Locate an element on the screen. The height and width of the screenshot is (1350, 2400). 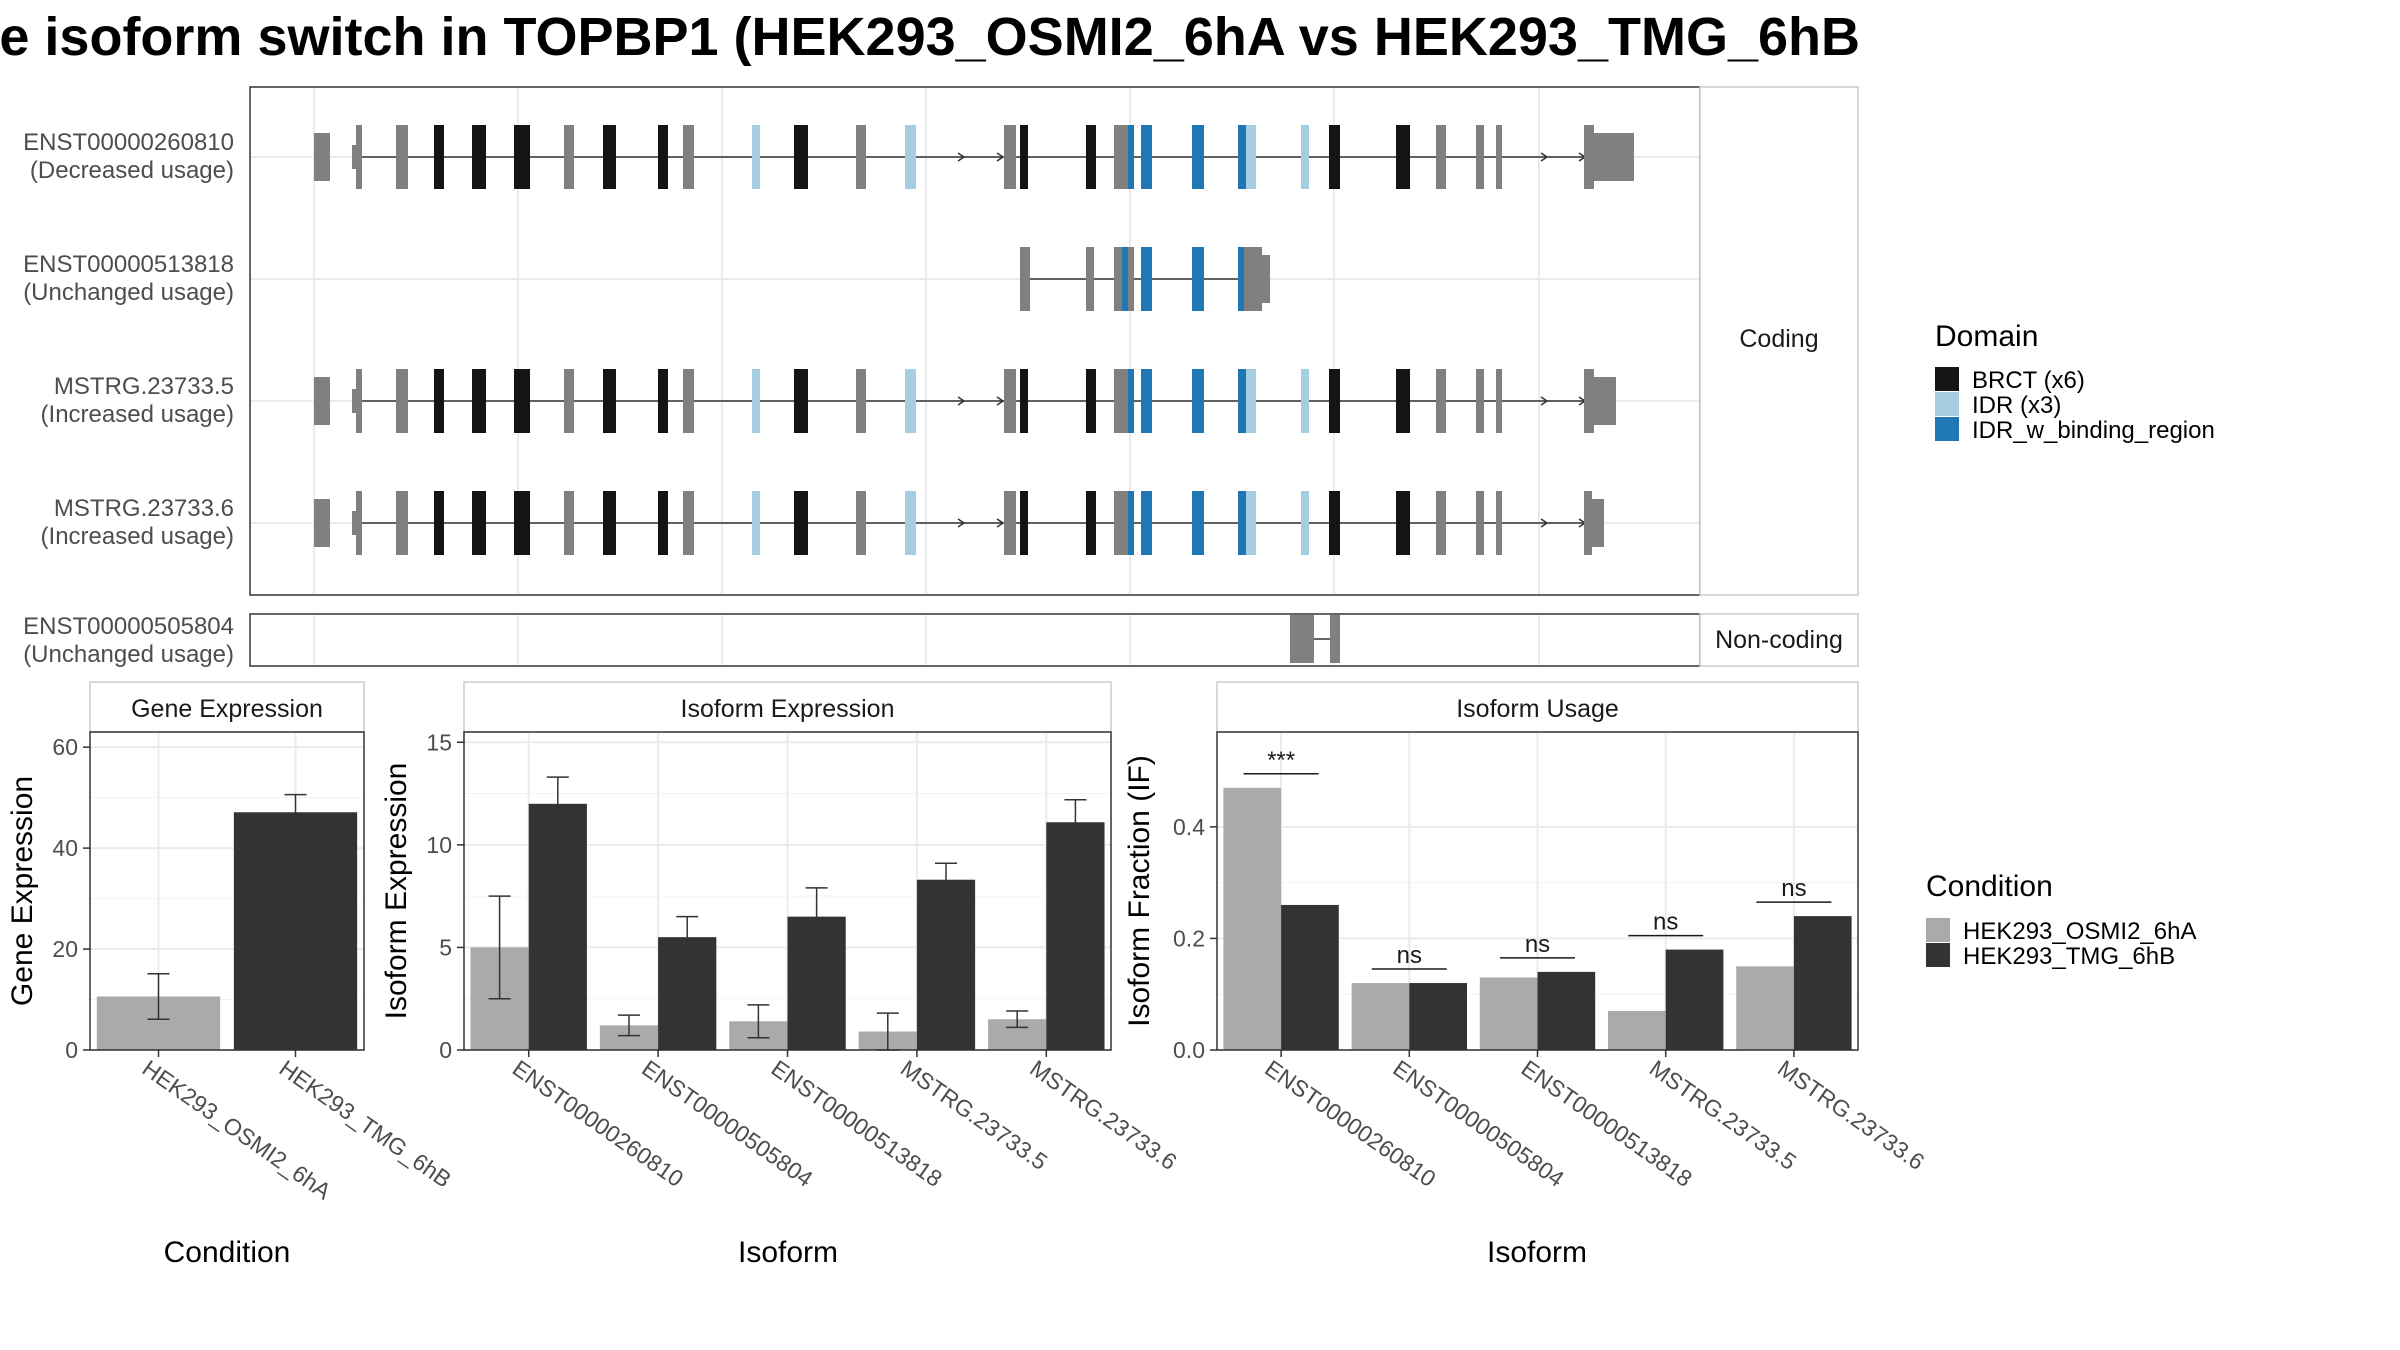
transcript-label: MSTRG.23733.6 is located at coordinates (144, 508).